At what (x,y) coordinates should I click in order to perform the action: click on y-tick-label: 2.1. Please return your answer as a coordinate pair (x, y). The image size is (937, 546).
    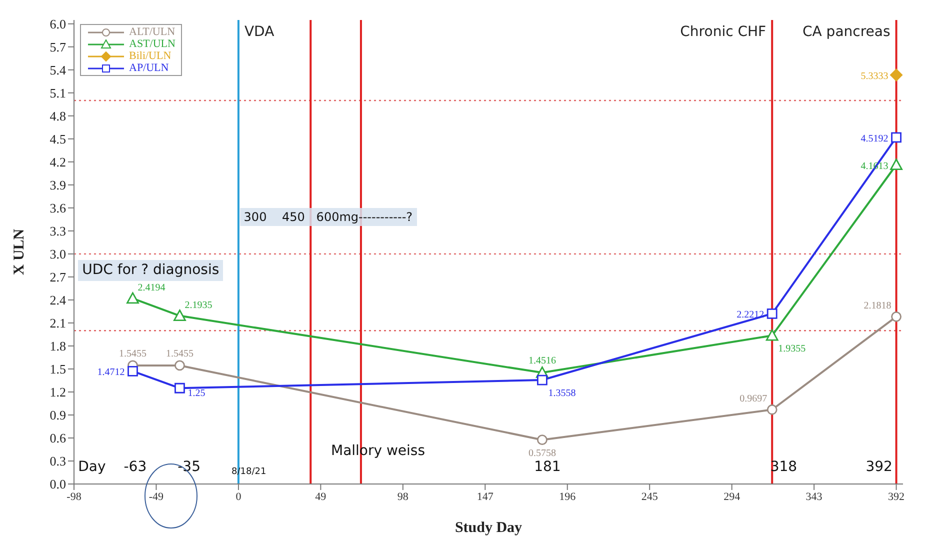
    Looking at the image, I should click on (58, 323).